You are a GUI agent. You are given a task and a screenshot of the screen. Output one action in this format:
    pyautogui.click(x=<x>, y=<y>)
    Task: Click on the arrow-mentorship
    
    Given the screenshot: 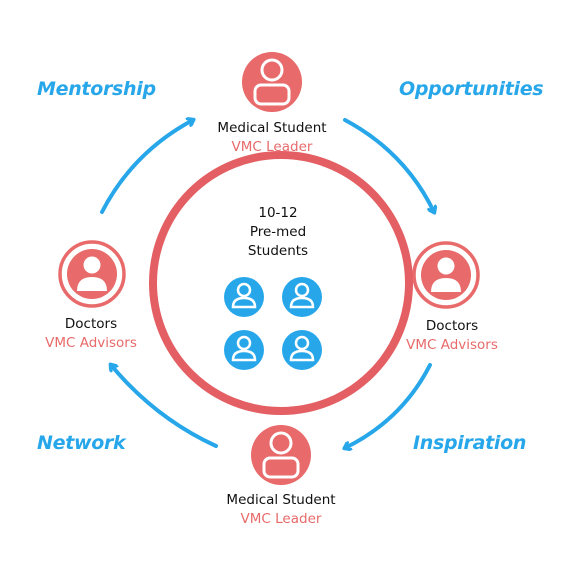 What is the action you would take?
    pyautogui.click(x=146, y=167)
    